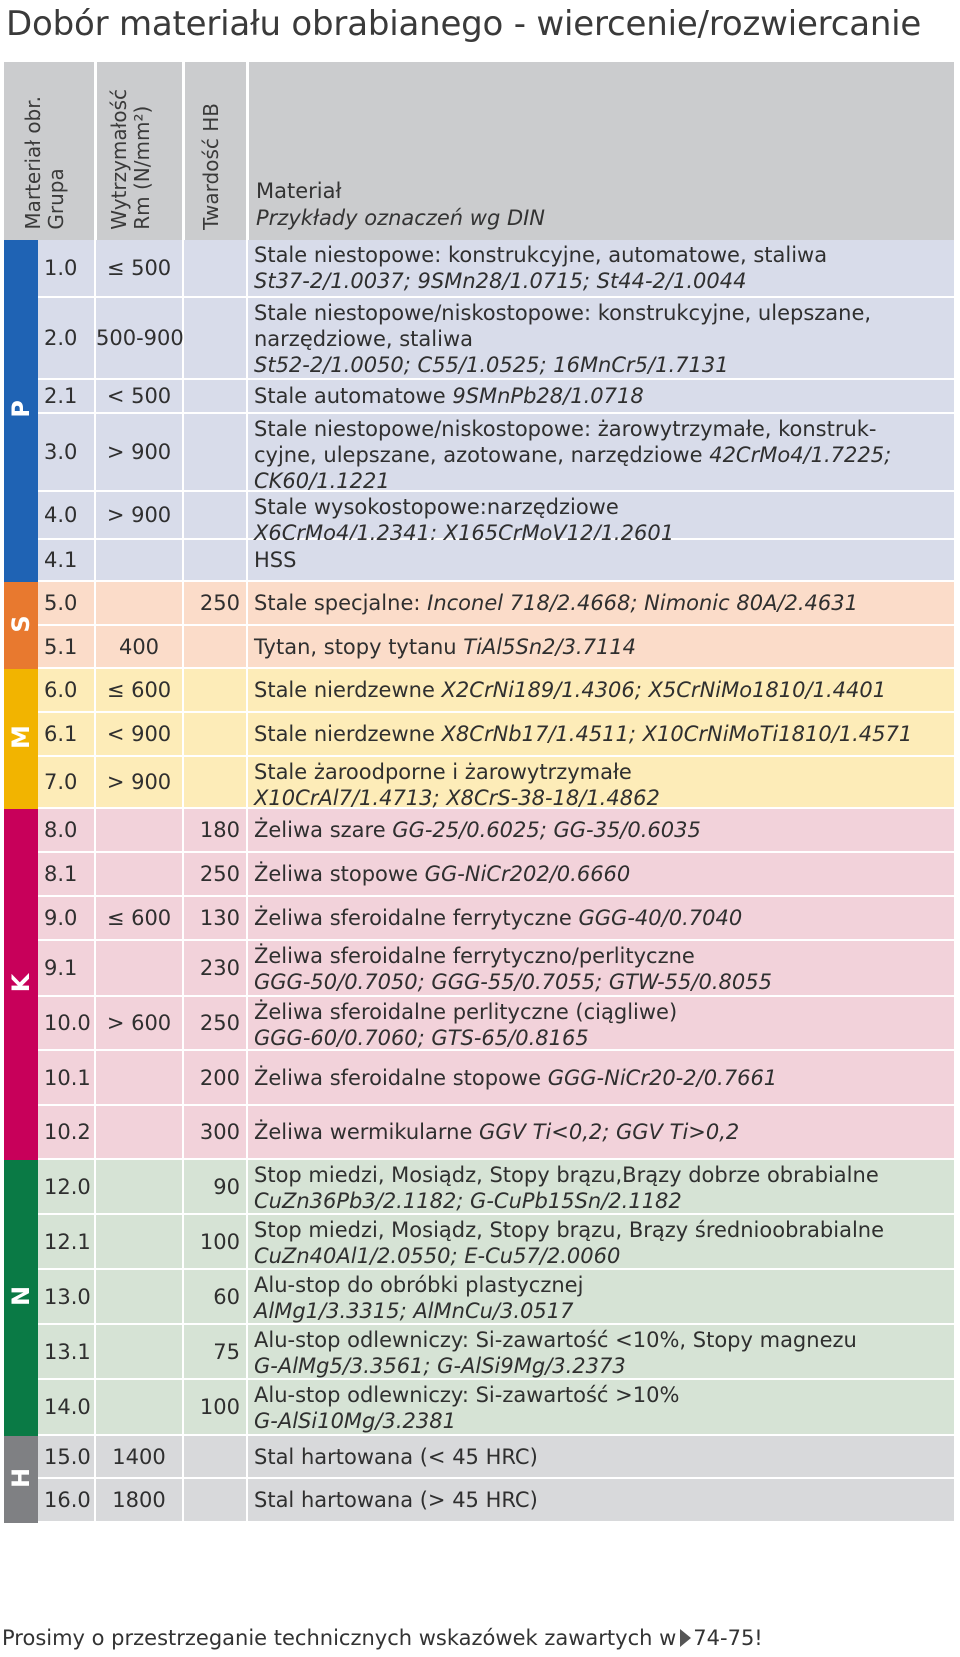 This screenshot has height=1657, width=960. I want to click on material-line: Alu-stop odlewniczy: Si-zawartość >10%, so click(467, 1395).